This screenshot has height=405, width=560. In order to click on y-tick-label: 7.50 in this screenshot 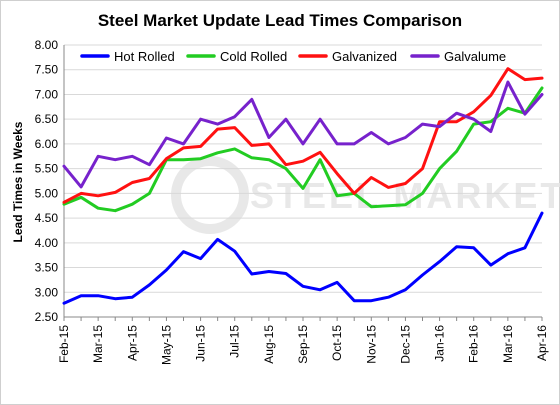, I will do `click(47, 70)`.